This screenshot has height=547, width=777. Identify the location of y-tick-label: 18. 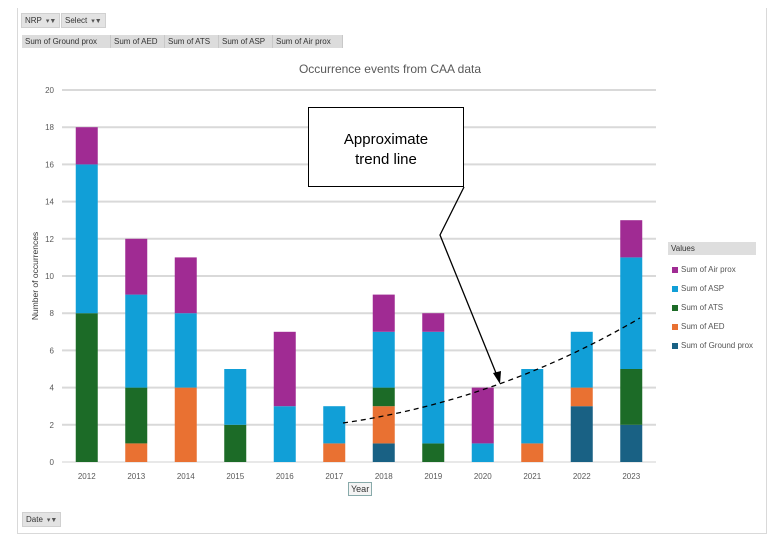
(49, 127).